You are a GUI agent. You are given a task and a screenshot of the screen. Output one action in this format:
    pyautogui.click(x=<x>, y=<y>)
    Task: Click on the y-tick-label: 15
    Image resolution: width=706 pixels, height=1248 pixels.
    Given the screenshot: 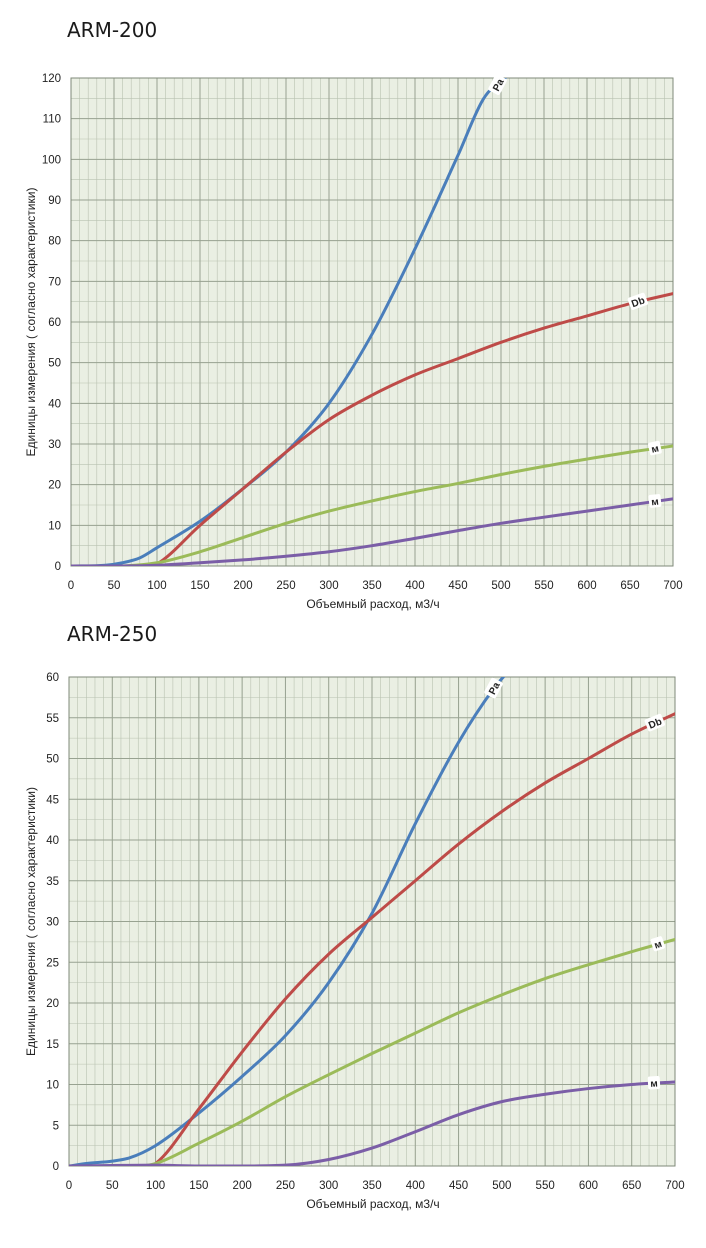 What is the action you would take?
    pyautogui.click(x=52, y=1045)
    